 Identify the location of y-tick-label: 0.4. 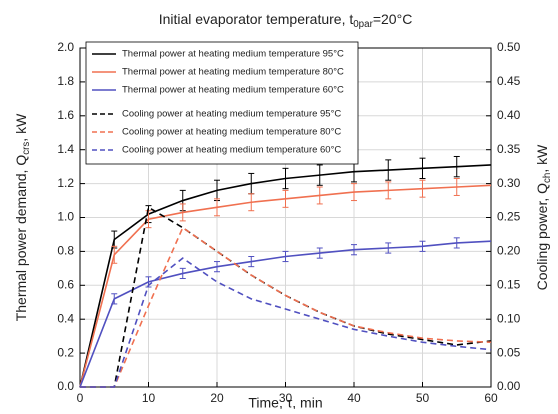
(65, 318).